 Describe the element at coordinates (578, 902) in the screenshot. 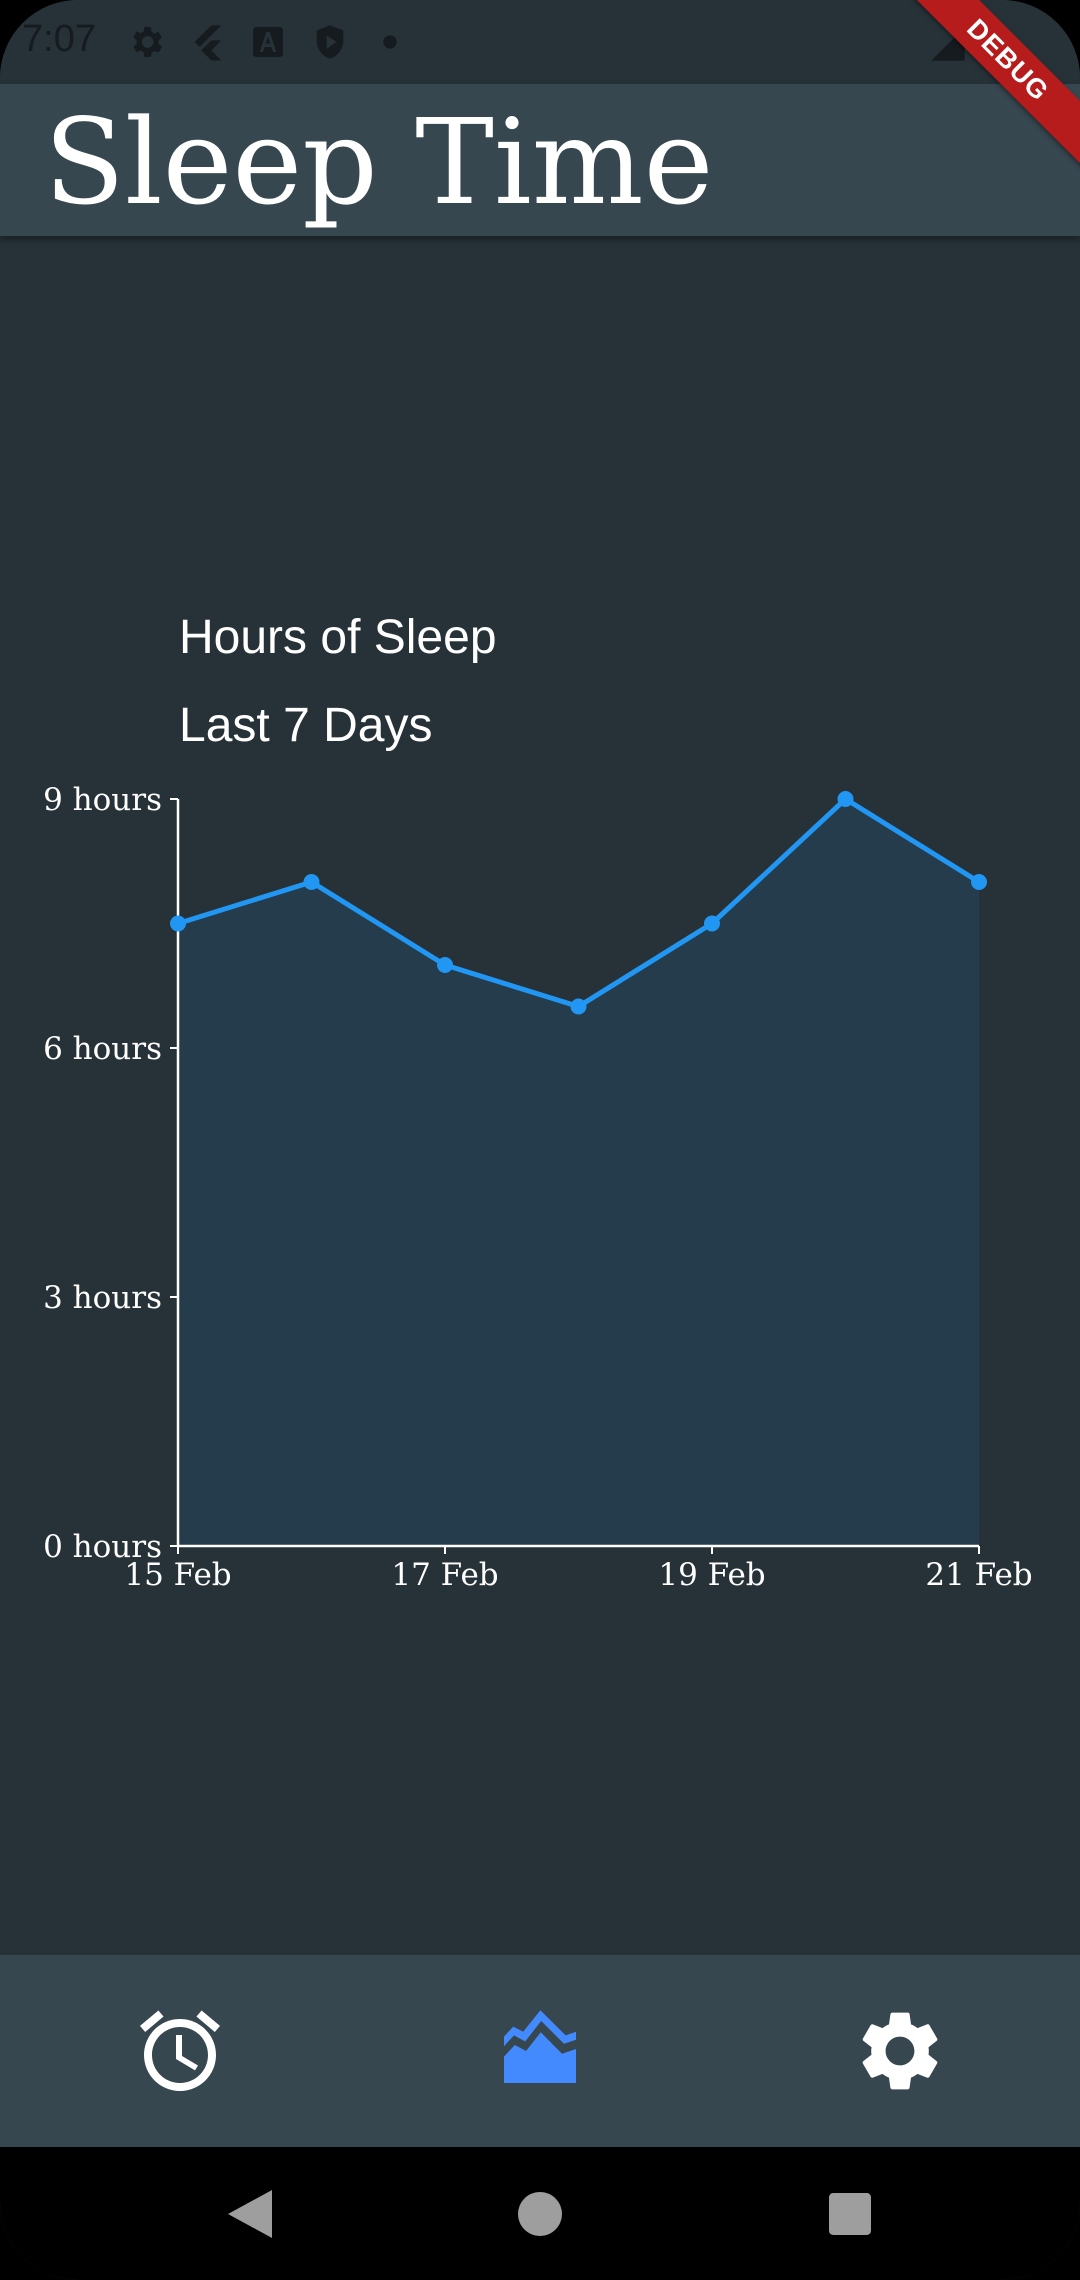

I see `series-line` at that location.